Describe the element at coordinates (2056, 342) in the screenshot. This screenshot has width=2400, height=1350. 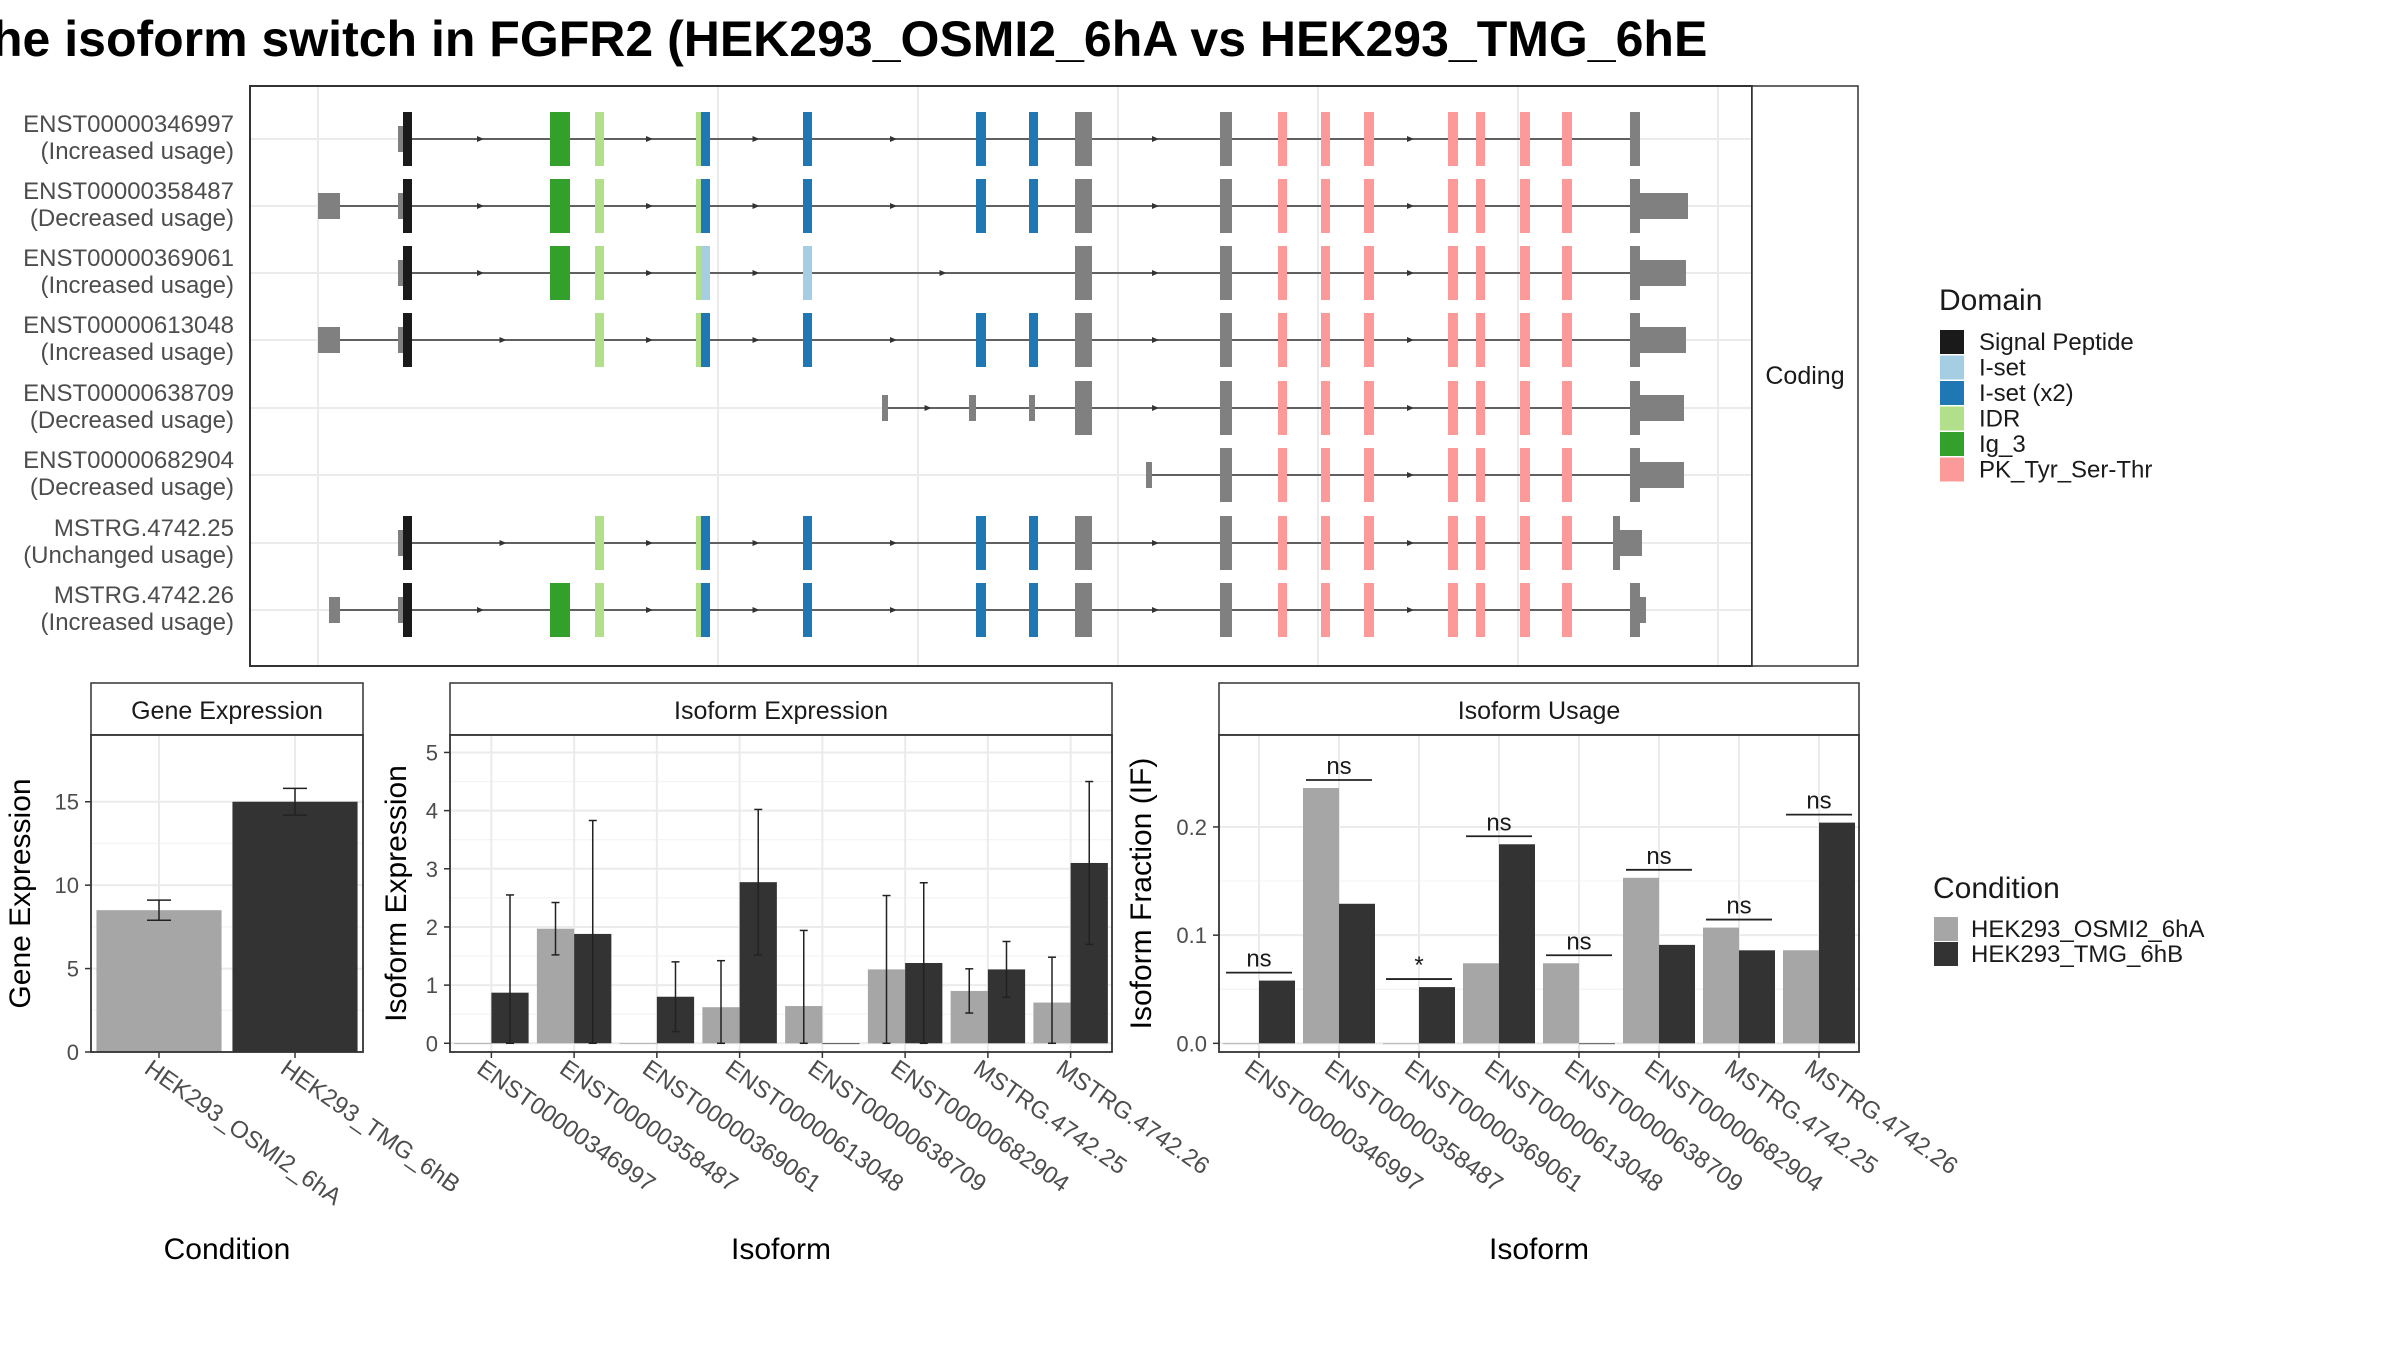
I see `domain-legend-label: Signal Peptide` at that location.